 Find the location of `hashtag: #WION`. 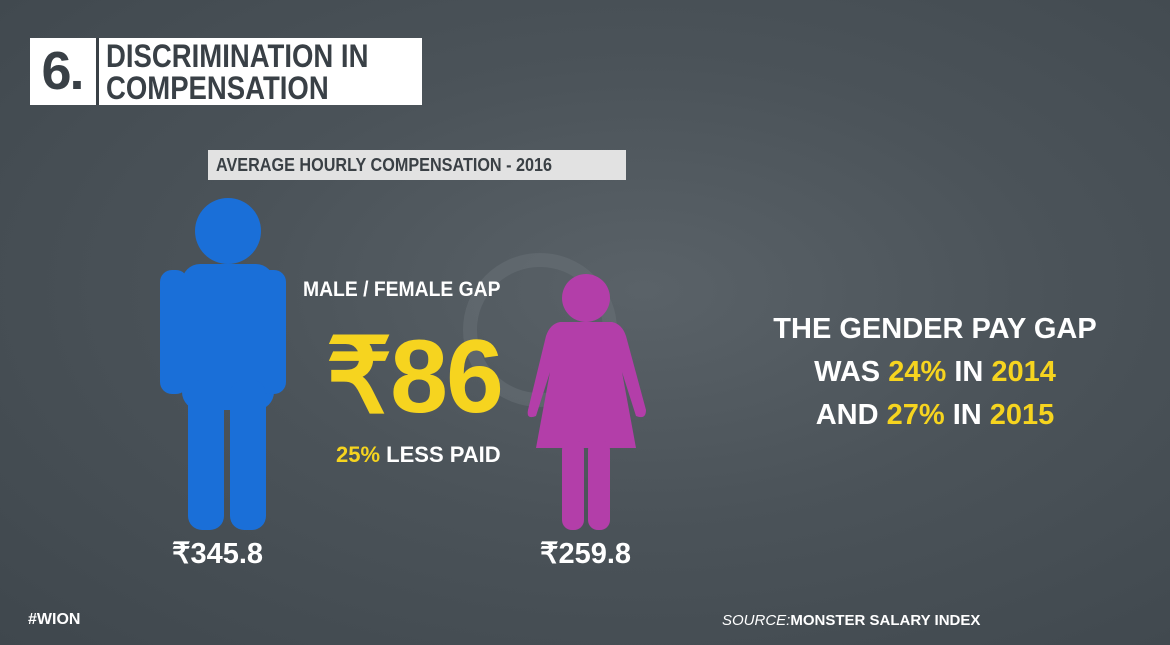

hashtag: #WION is located at coordinates (54, 619).